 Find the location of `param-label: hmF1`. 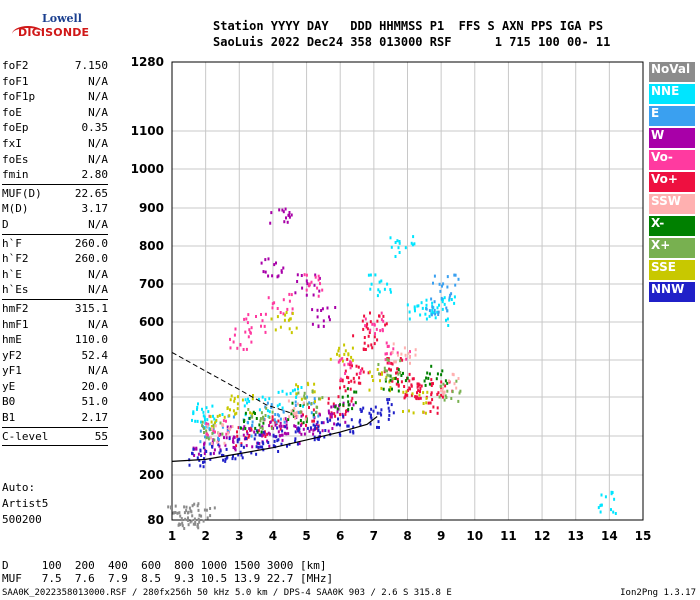

param-label: hmF1 is located at coordinates (15, 324).